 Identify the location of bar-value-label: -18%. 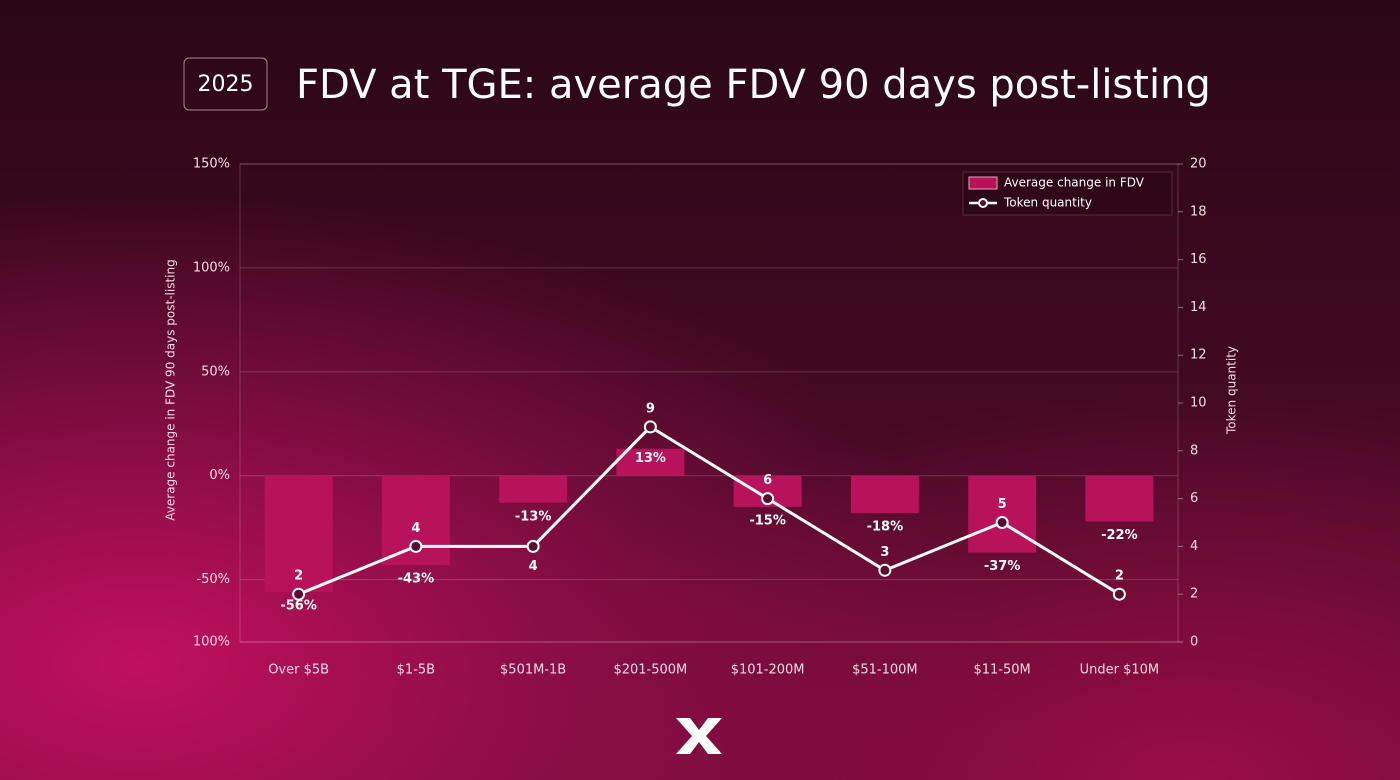
(885, 527).